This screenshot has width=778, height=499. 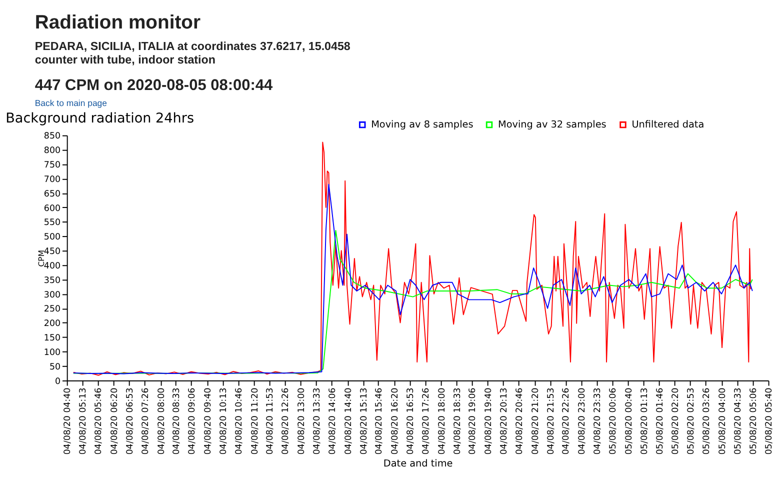 I want to click on x-axis-title: Date and time, so click(x=418, y=464).